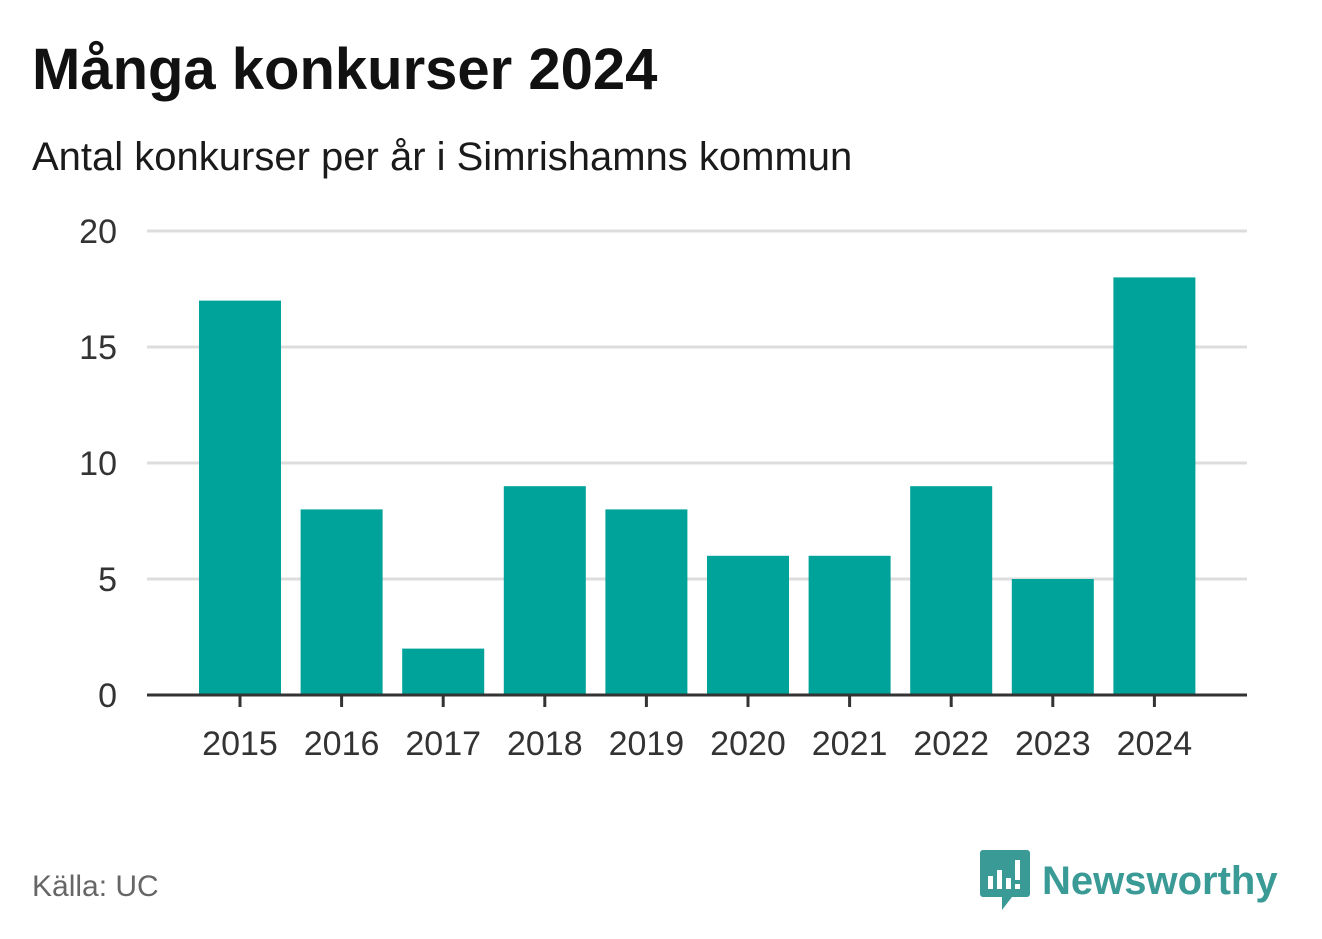 The width and height of the screenshot is (1322, 939). I want to click on bar-2020, so click(748, 625).